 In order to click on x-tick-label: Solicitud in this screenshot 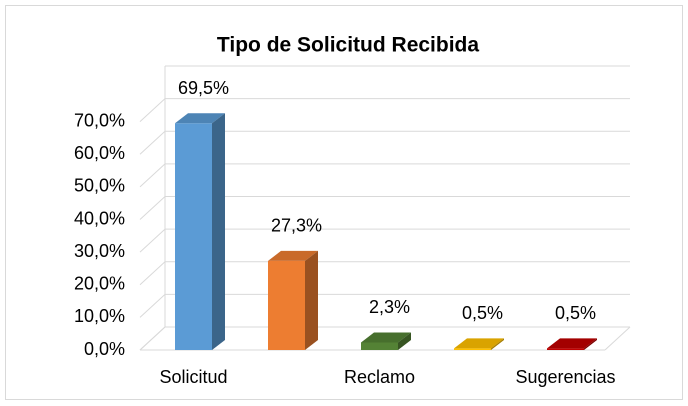, I will do `click(193, 377)`.